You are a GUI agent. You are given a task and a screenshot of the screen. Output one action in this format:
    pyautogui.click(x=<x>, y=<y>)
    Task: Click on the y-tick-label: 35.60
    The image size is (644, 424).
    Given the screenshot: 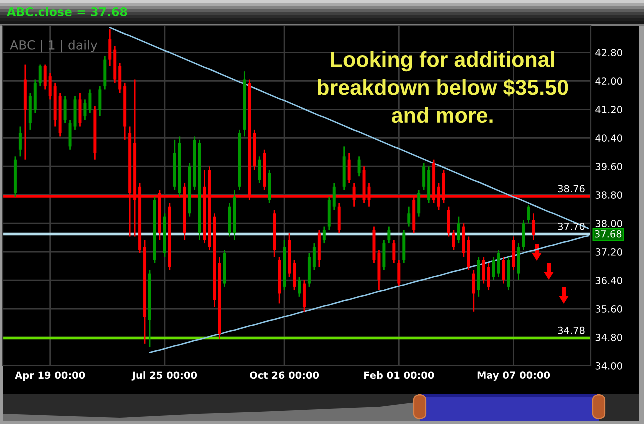 What is the action you would take?
    pyautogui.click(x=609, y=309)
    